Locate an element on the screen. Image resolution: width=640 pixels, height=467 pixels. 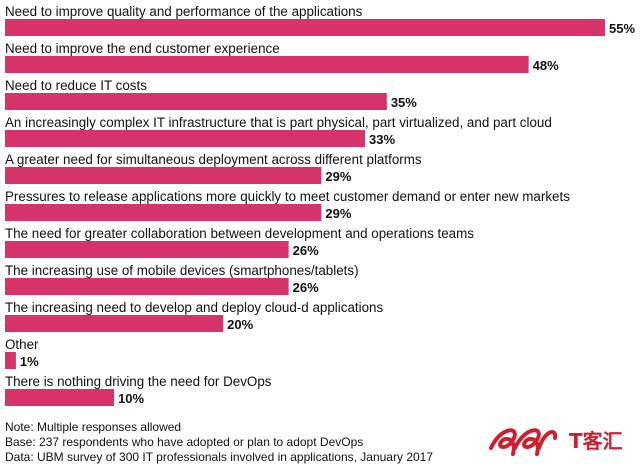
value-label: 55% is located at coordinates (622, 28).